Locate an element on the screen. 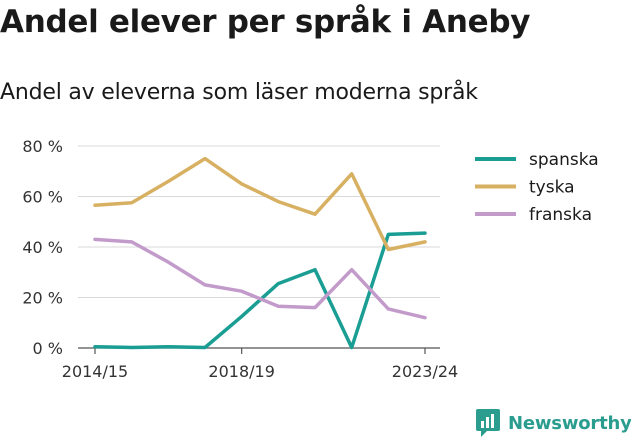  y-tick-label: 0 % is located at coordinates (48, 348).